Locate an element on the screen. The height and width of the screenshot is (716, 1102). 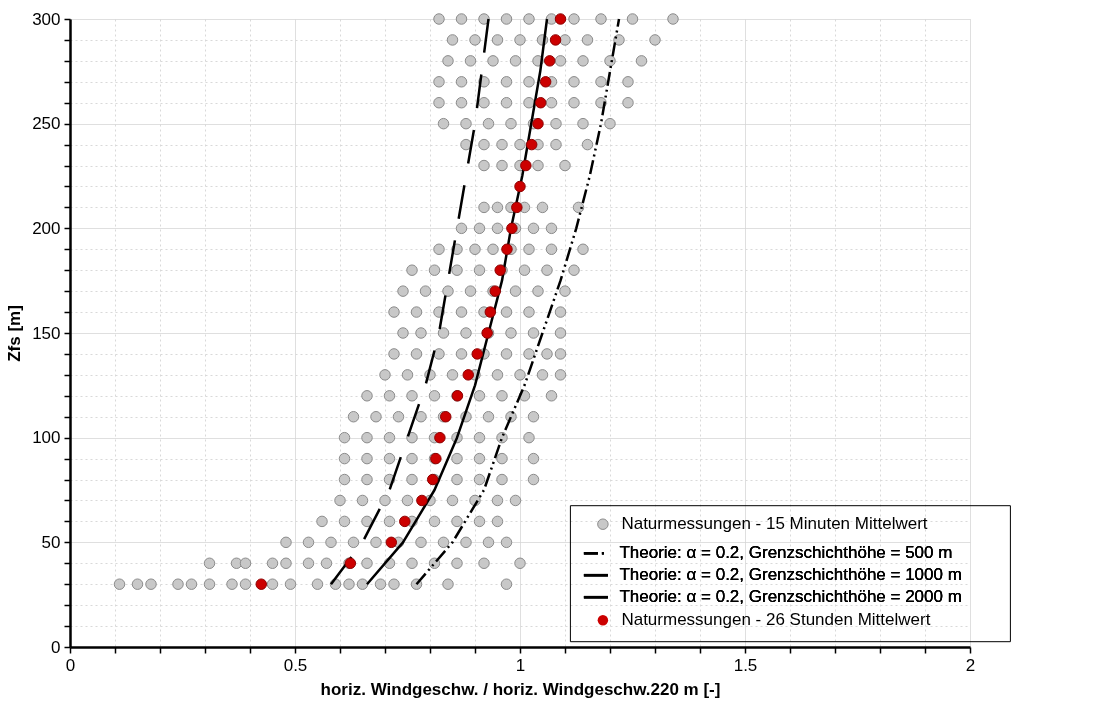
y-tick-label: 150 is located at coordinates (46, 333).